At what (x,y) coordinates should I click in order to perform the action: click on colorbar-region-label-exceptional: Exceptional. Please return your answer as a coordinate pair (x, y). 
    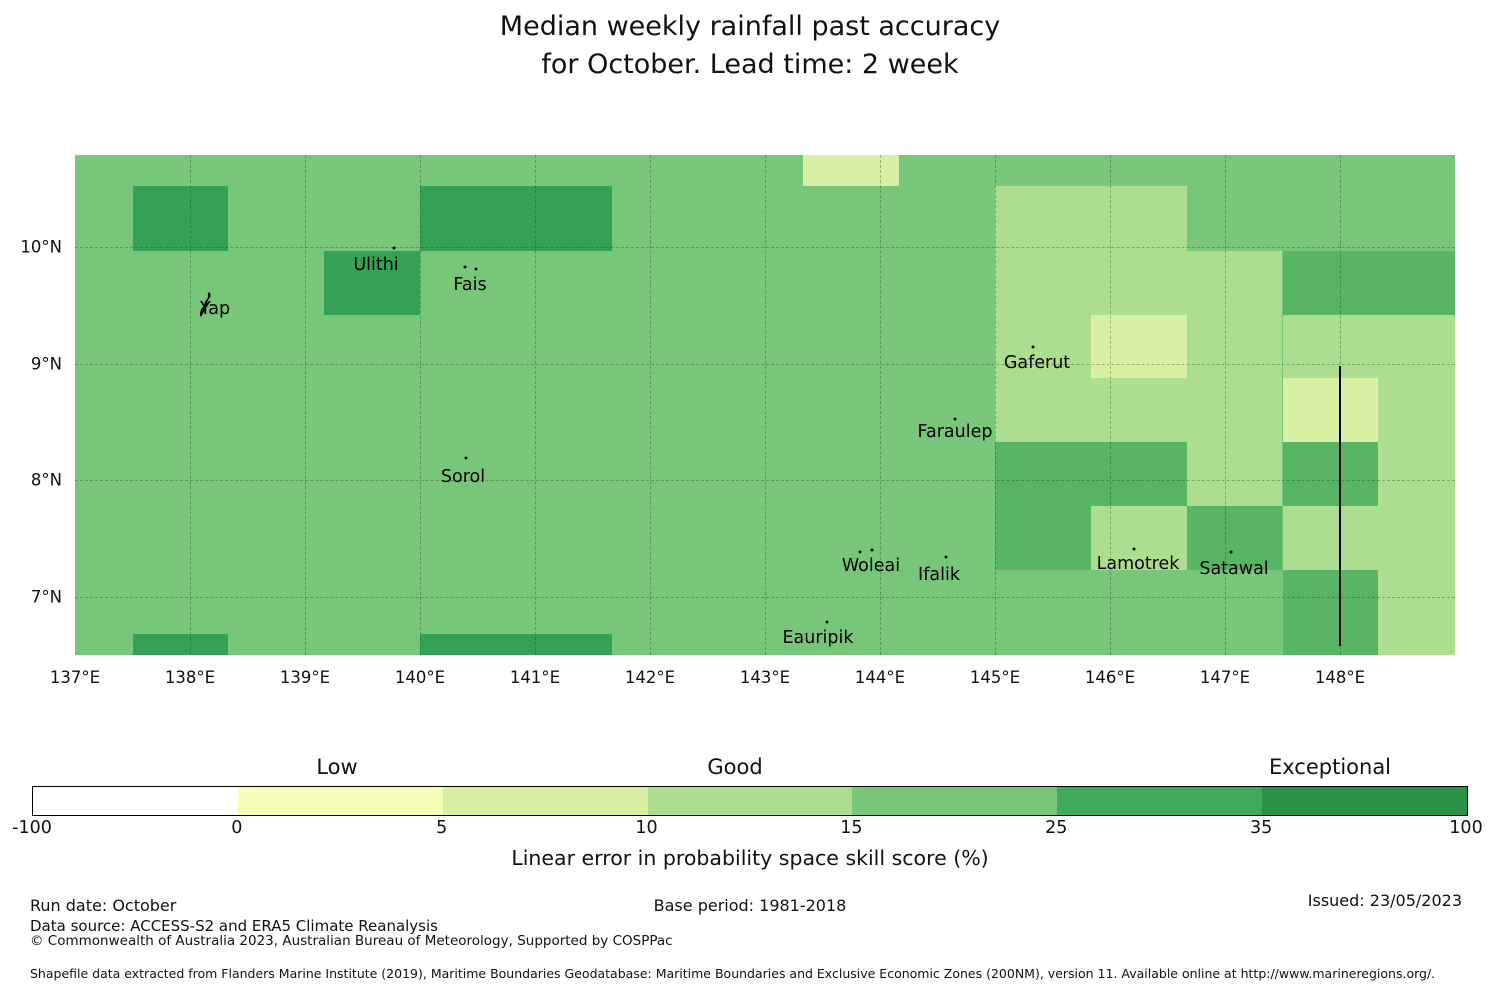
    Looking at the image, I should click on (1330, 767).